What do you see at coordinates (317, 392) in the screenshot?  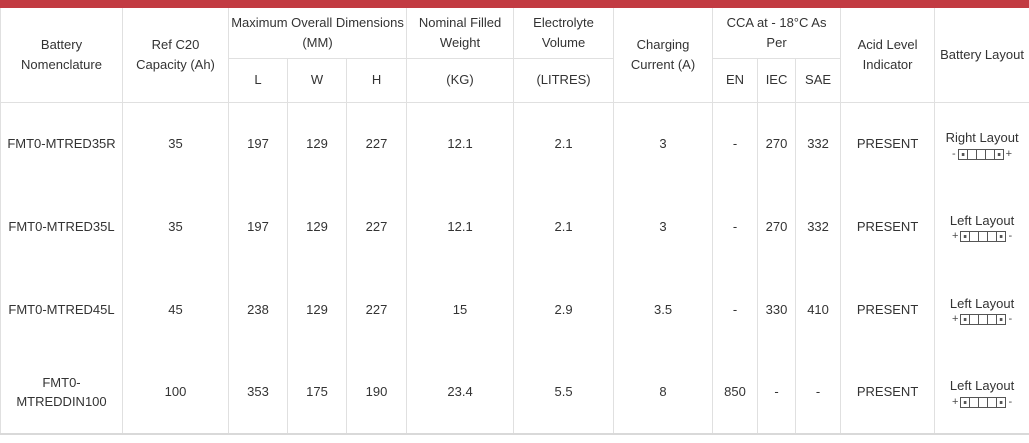 I see `cell-width: 175` at bounding box center [317, 392].